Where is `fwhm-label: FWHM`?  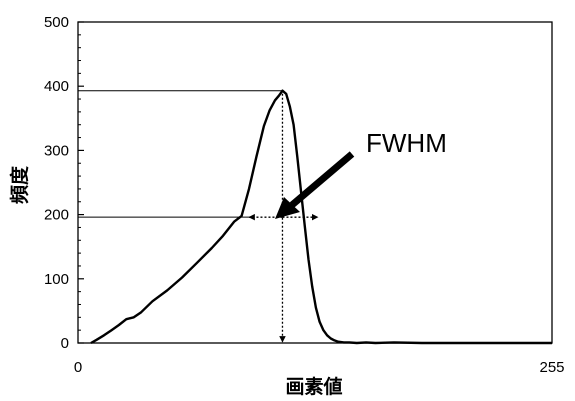
fwhm-label: FWHM is located at coordinates (406, 143).